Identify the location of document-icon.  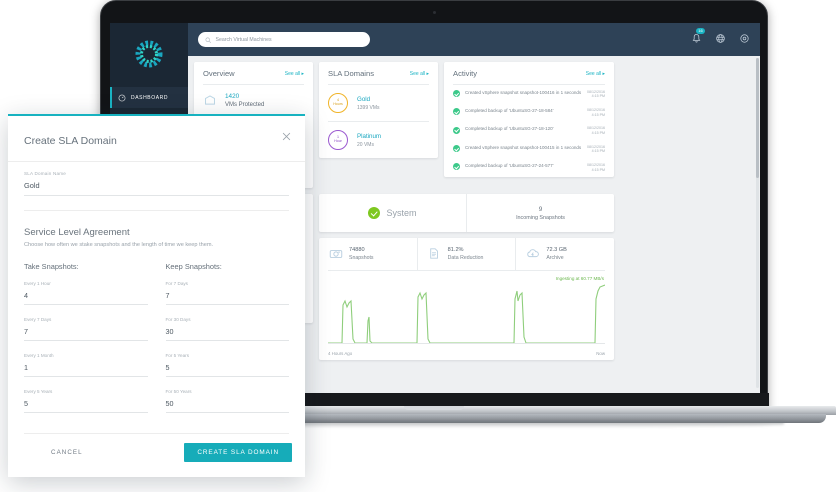
(435, 253).